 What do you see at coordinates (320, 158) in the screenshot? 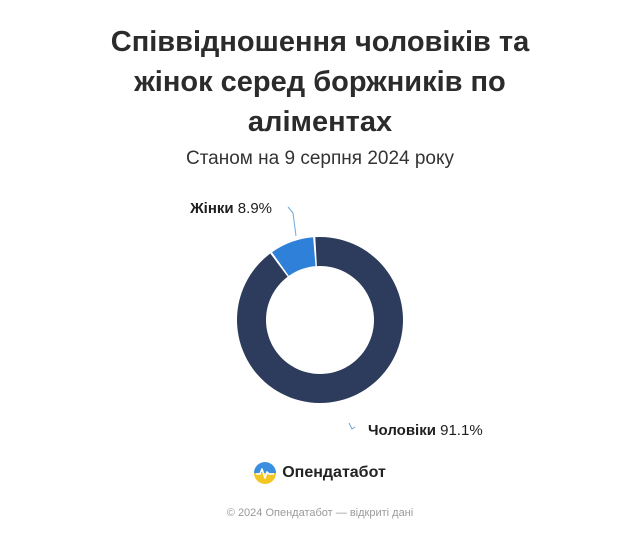
I see `chart-subtitle: Станом на 9 серпня 2024 року` at bounding box center [320, 158].